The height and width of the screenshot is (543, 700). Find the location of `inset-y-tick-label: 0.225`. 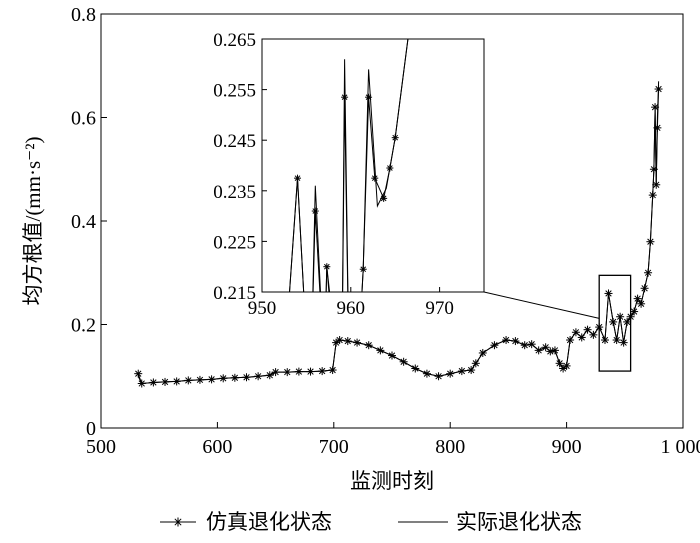

inset-y-tick-label: 0.225 is located at coordinates (234, 242).